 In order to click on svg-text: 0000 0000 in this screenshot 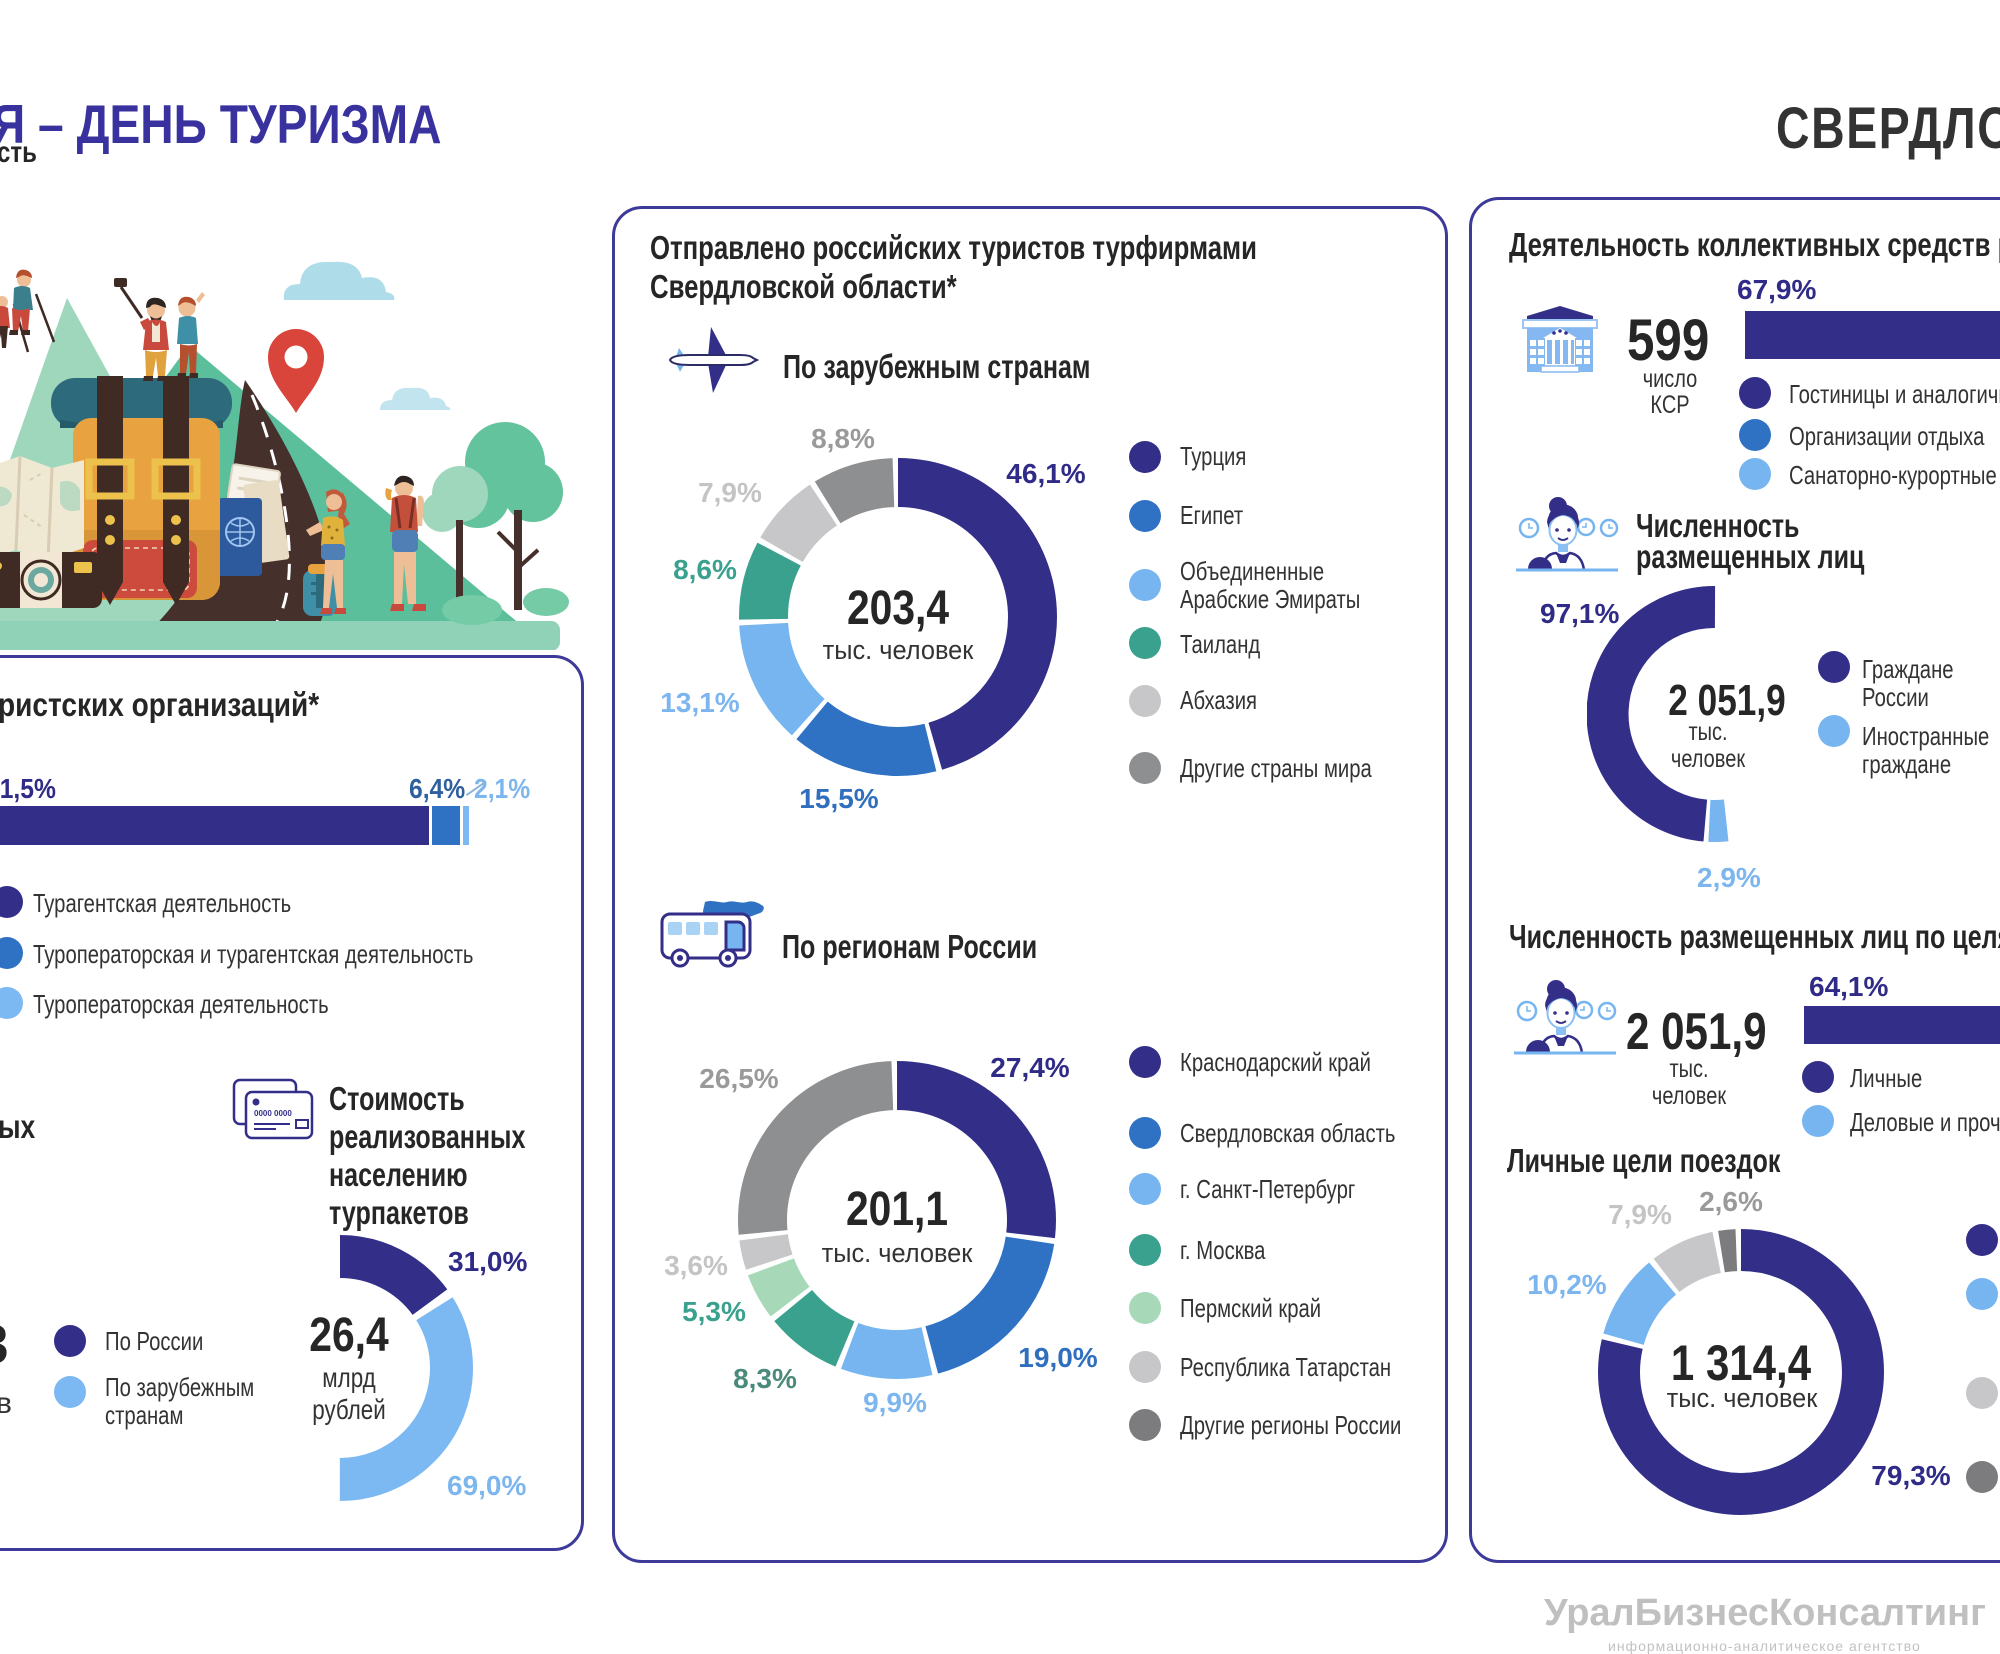, I will do `click(273, 1113)`.